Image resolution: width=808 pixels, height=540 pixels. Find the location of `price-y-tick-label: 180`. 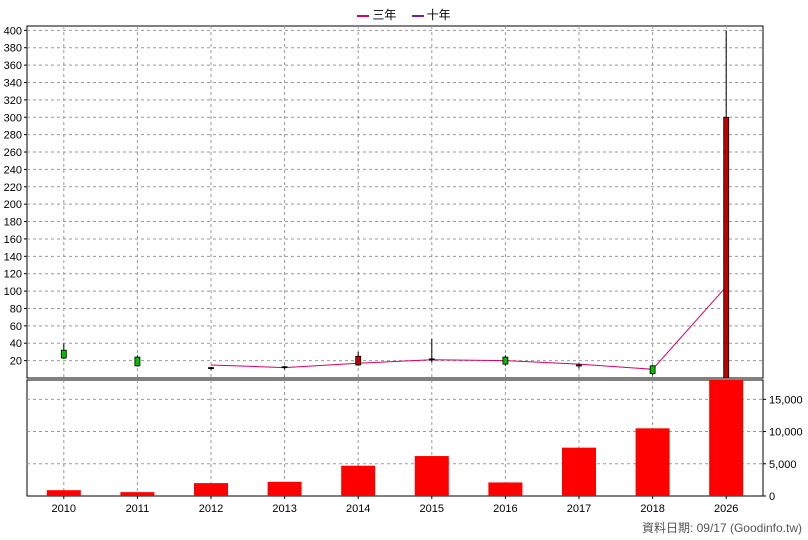

price-y-tick-label: 180 is located at coordinates (13, 223).